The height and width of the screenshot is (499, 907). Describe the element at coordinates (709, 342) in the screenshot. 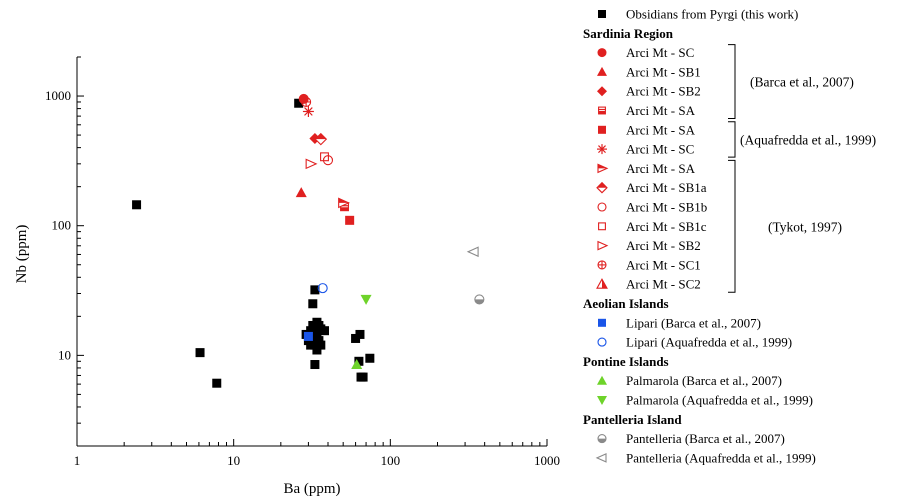

I see `legend-label: Lipari (Aquafredda et al., 1999)` at that location.